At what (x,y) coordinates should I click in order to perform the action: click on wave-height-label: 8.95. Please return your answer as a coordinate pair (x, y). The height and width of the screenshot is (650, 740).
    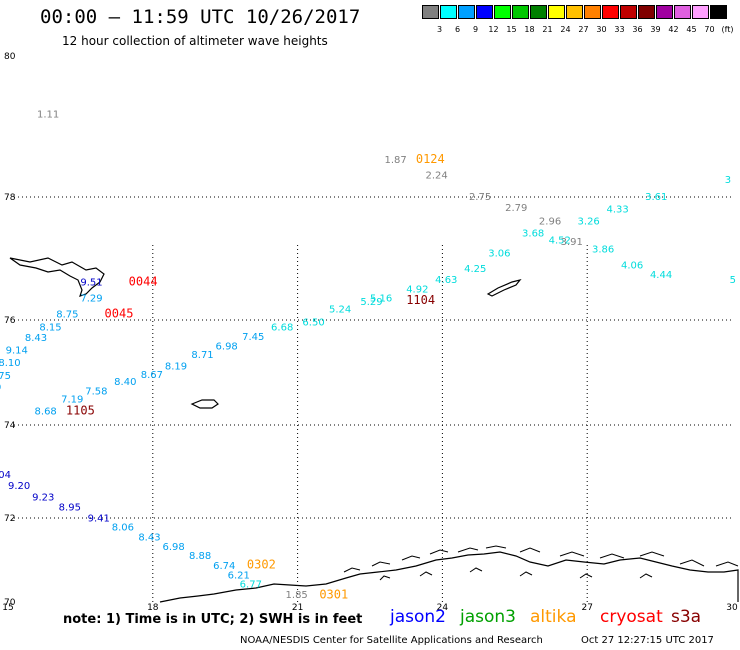
    Looking at the image, I should click on (70, 508).